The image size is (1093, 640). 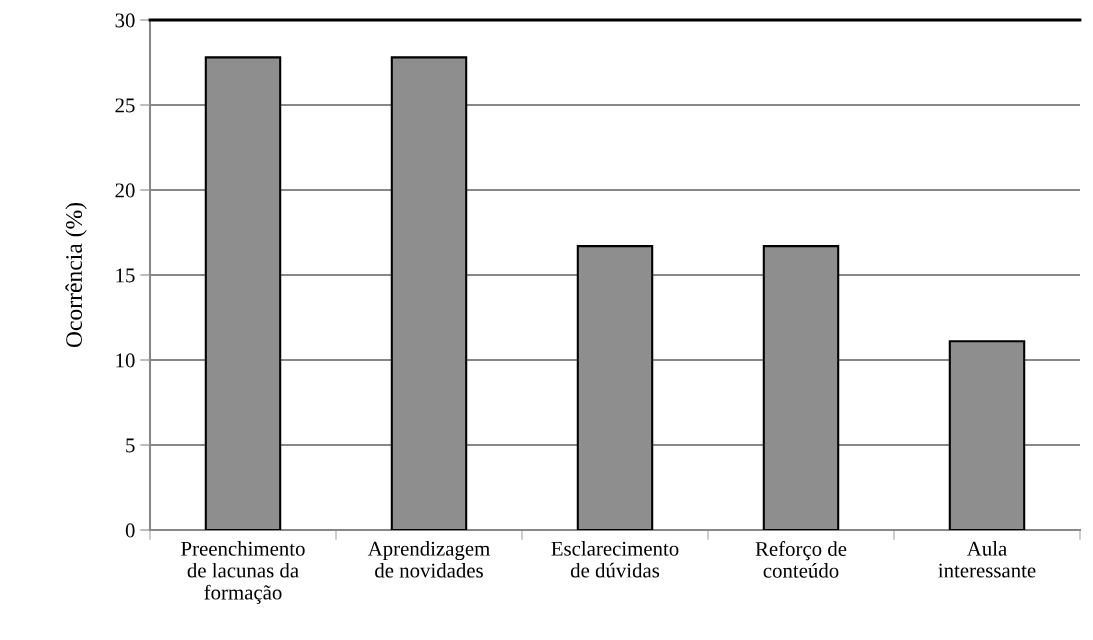 What do you see at coordinates (125, 275) in the screenshot?
I see `y-tick-label: 15` at bounding box center [125, 275].